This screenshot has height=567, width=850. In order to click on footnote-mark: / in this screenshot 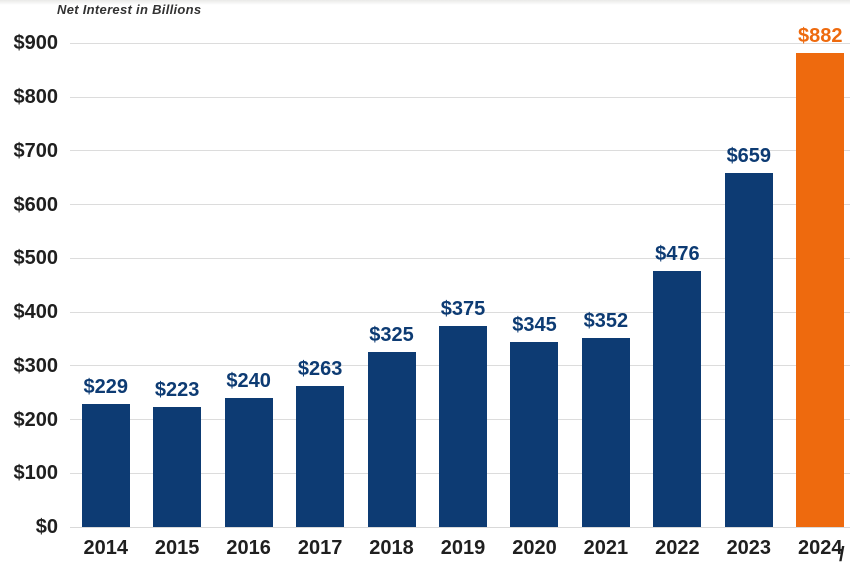, I will do `click(842, 555)`.